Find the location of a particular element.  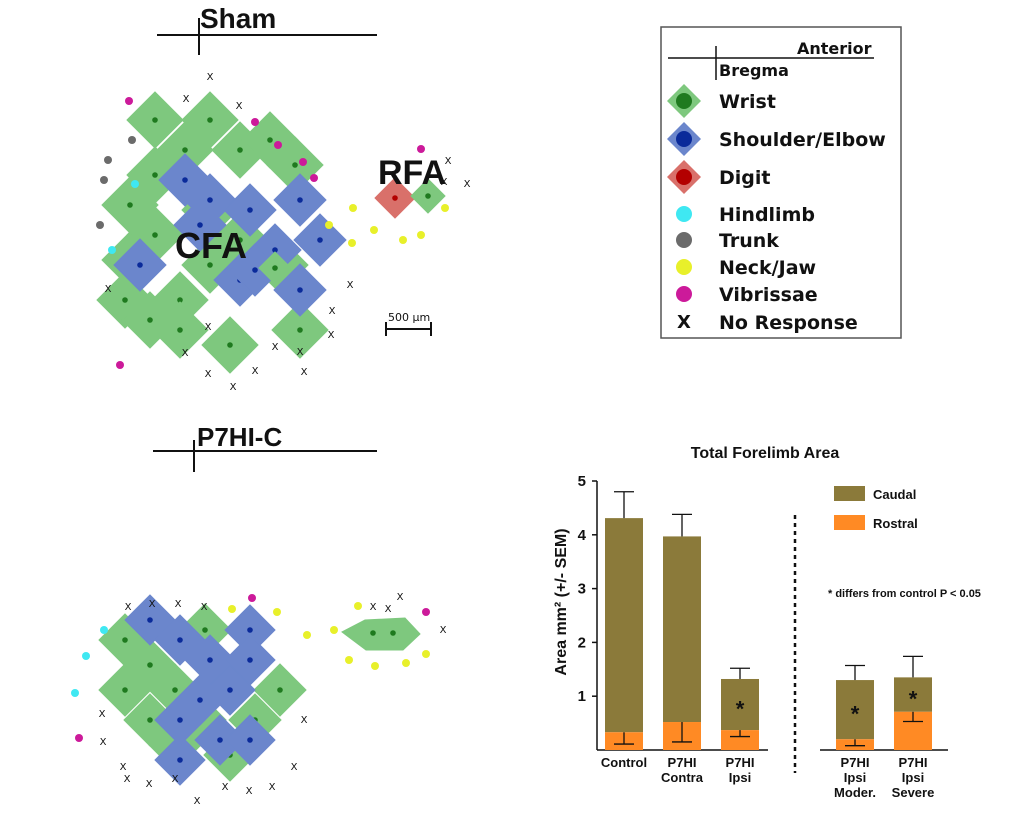

rfa-wrist-site is located at coordinates (381, 634).